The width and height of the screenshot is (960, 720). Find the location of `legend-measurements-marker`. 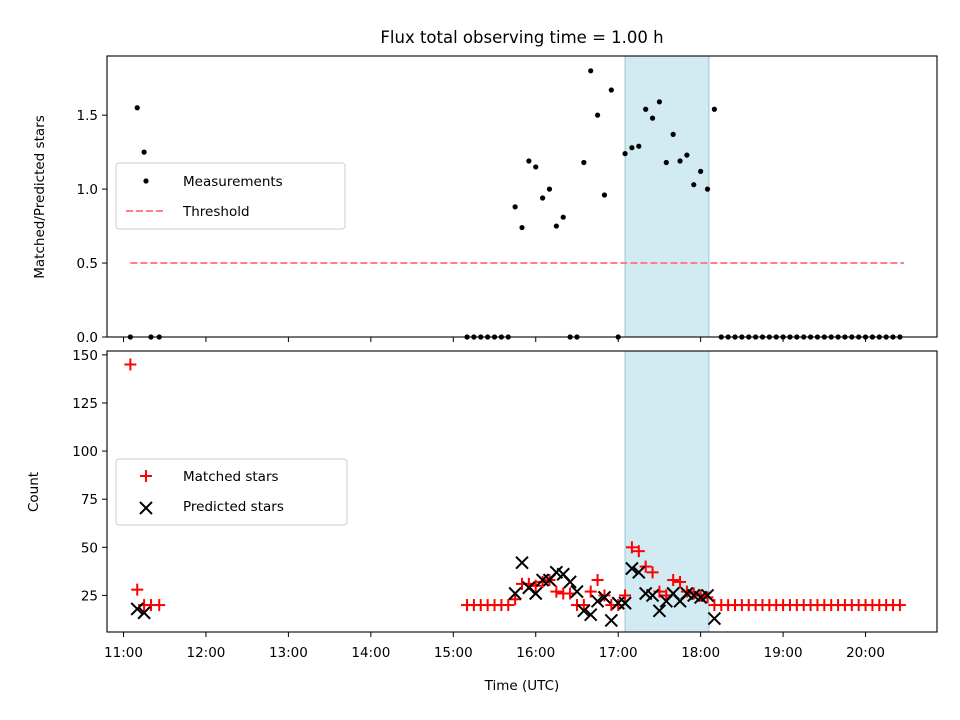

legend-measurements-marker is located at coordinates (146, 181).